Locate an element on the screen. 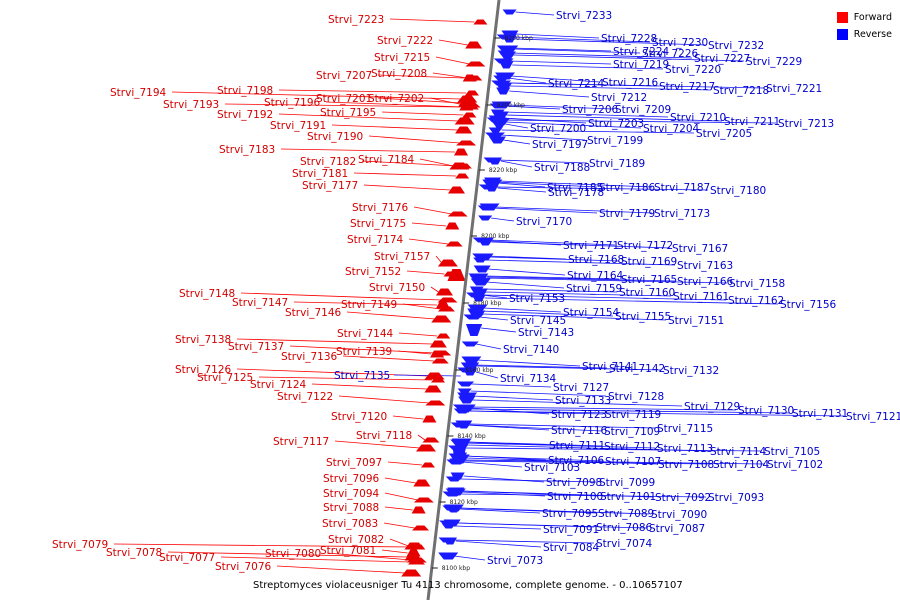 This screenshot has height=600, width=900. forward-gene-label: Strvi_7223 is located at coordinates (356, 20).